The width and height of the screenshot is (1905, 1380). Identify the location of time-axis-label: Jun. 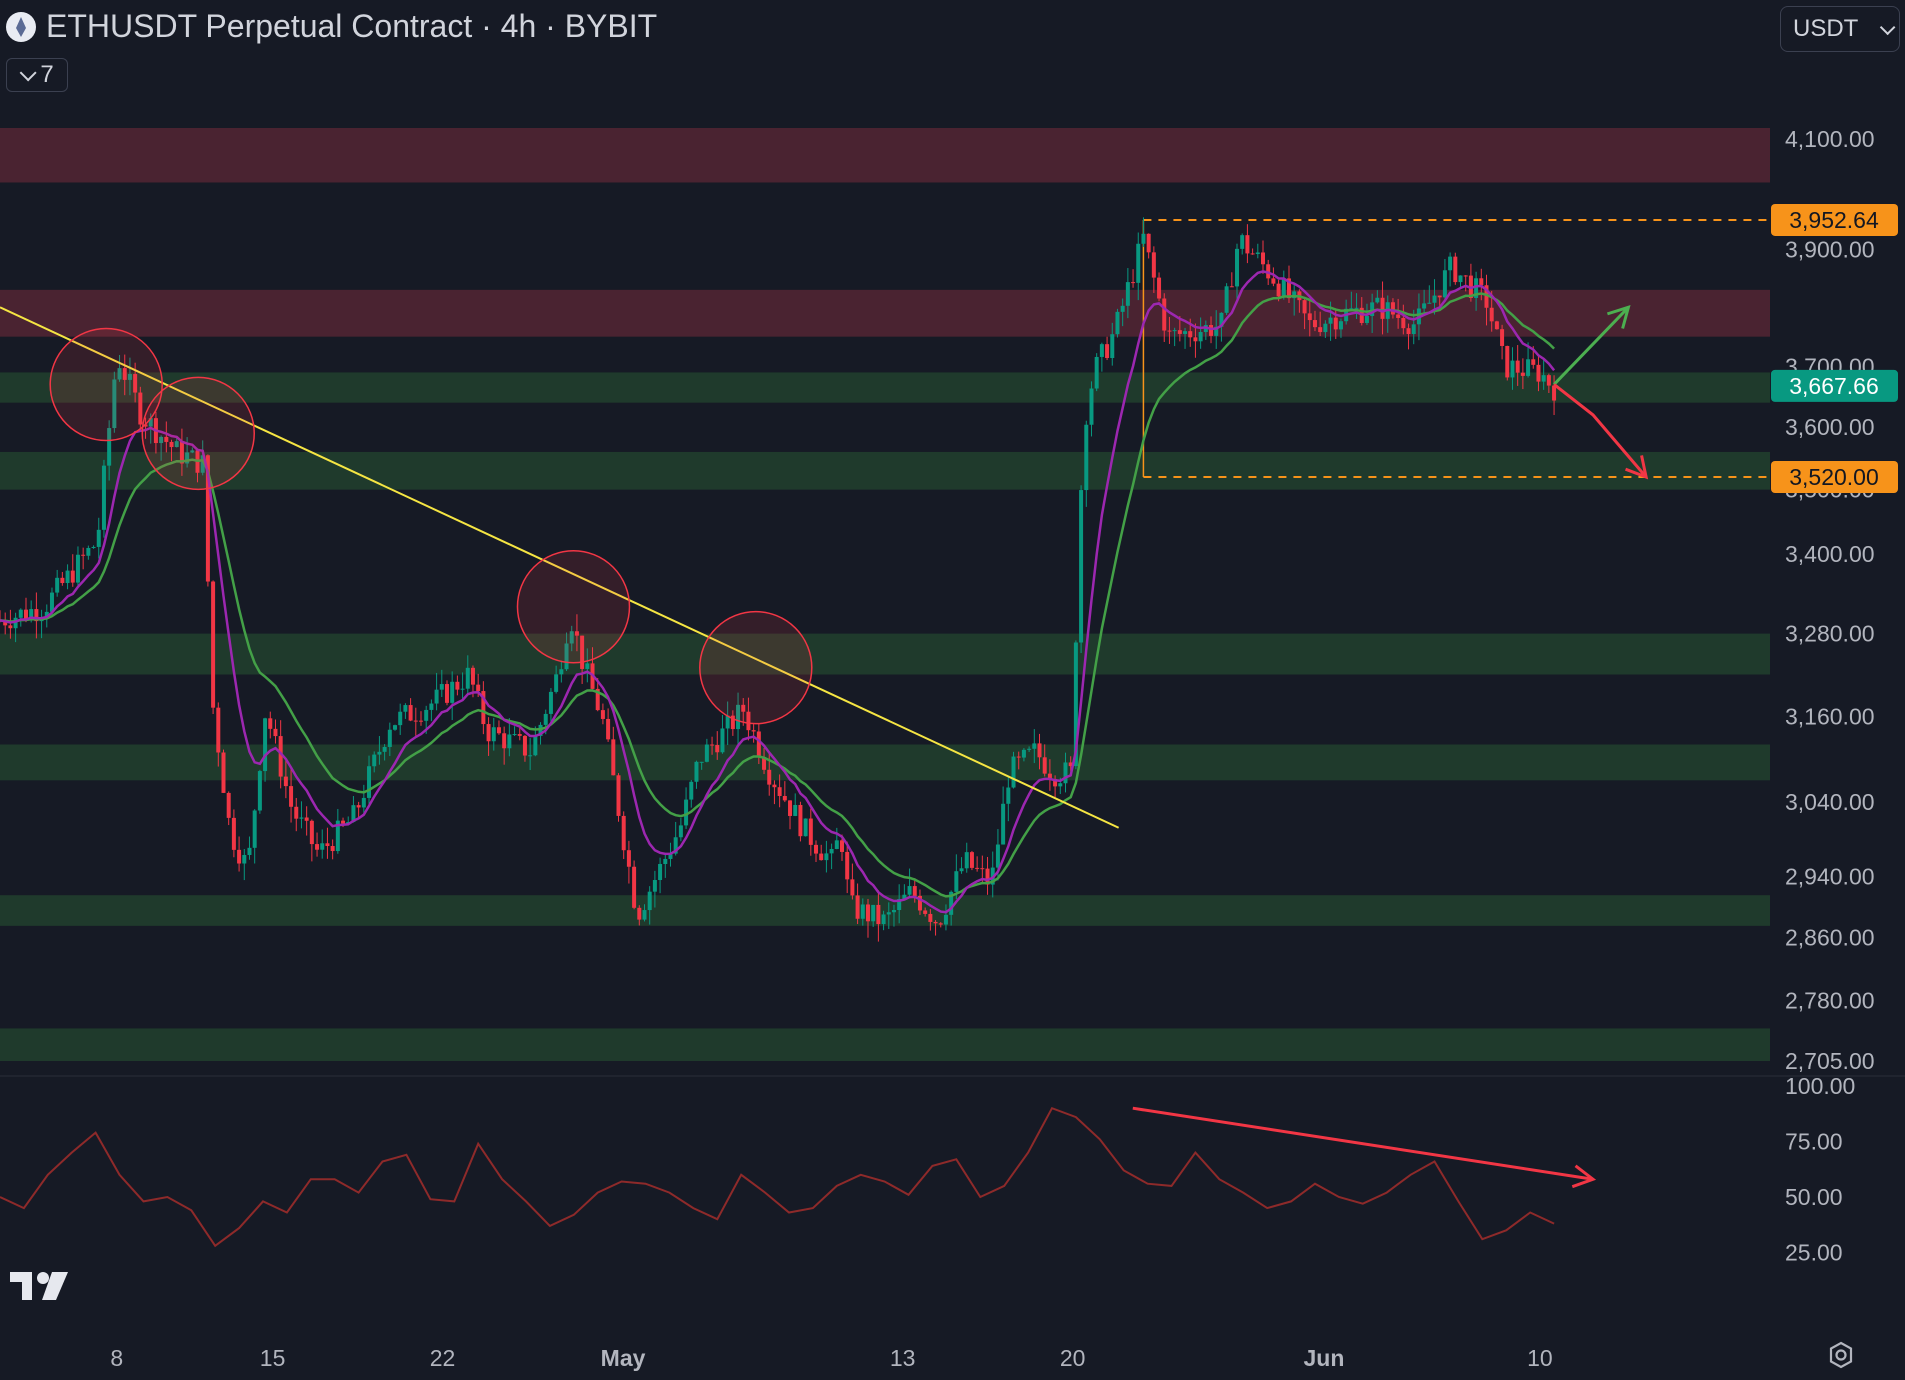
(1324, 1358).